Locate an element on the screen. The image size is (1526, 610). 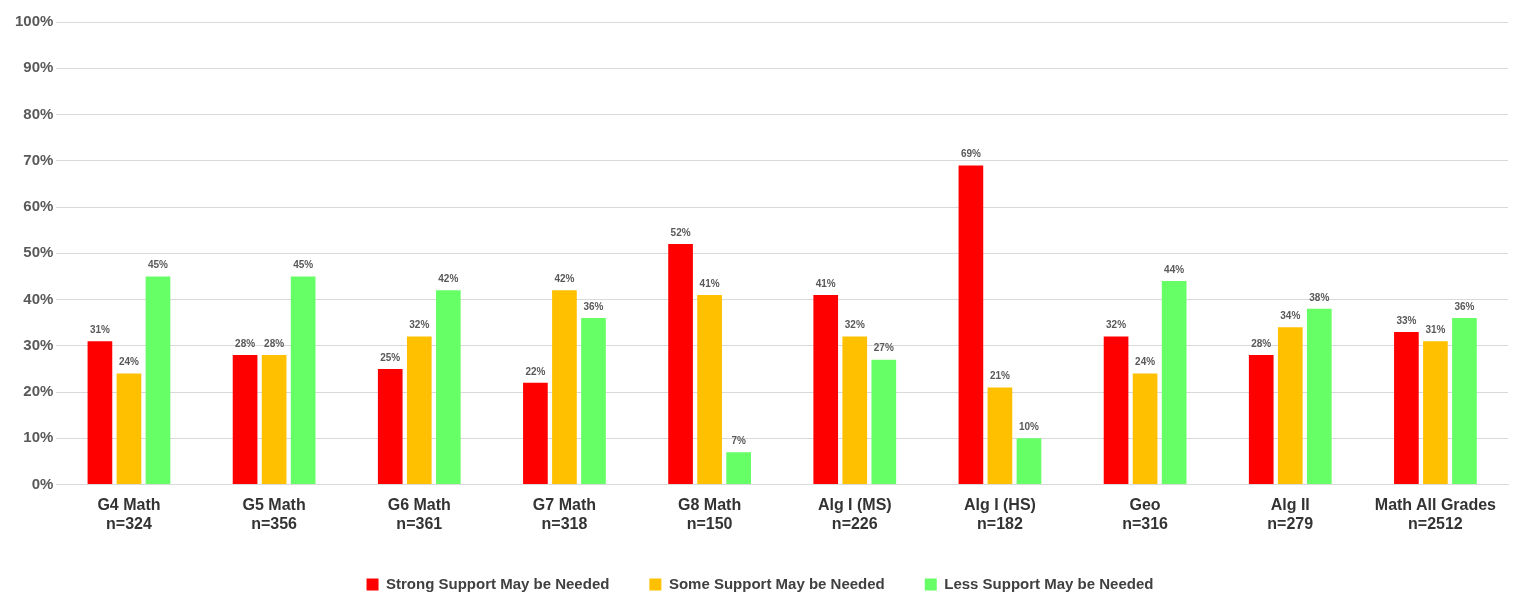
x-tick-label: G8 Math n=150 is located at coordinates (710, 513).